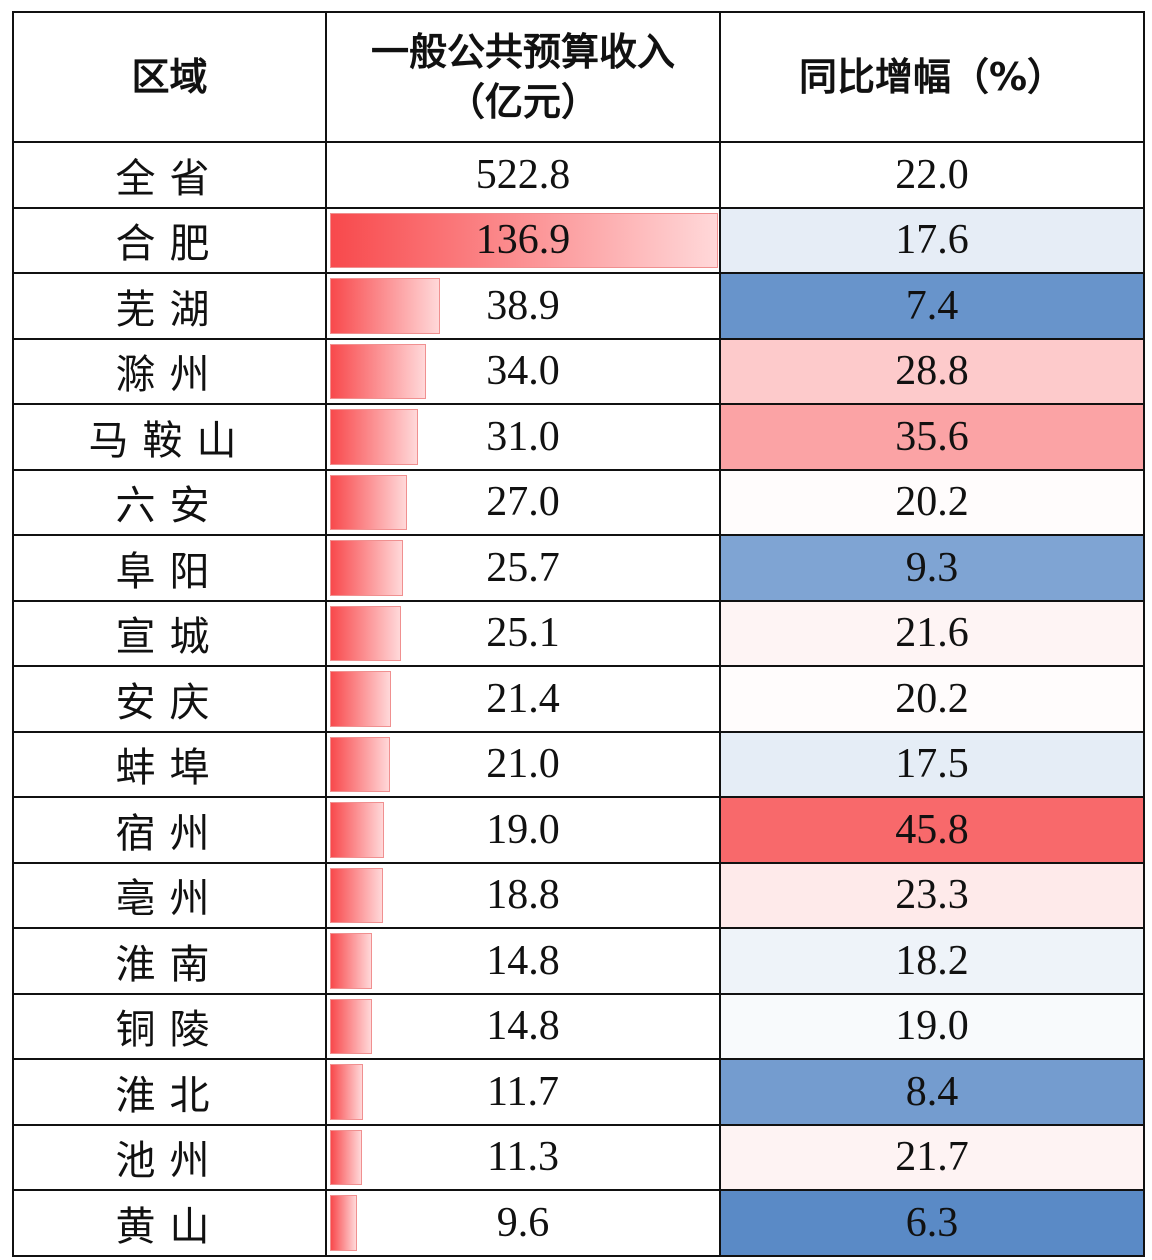  I want to click on table-row: 蚌埠 21.0 17.5, so click(578, 764).